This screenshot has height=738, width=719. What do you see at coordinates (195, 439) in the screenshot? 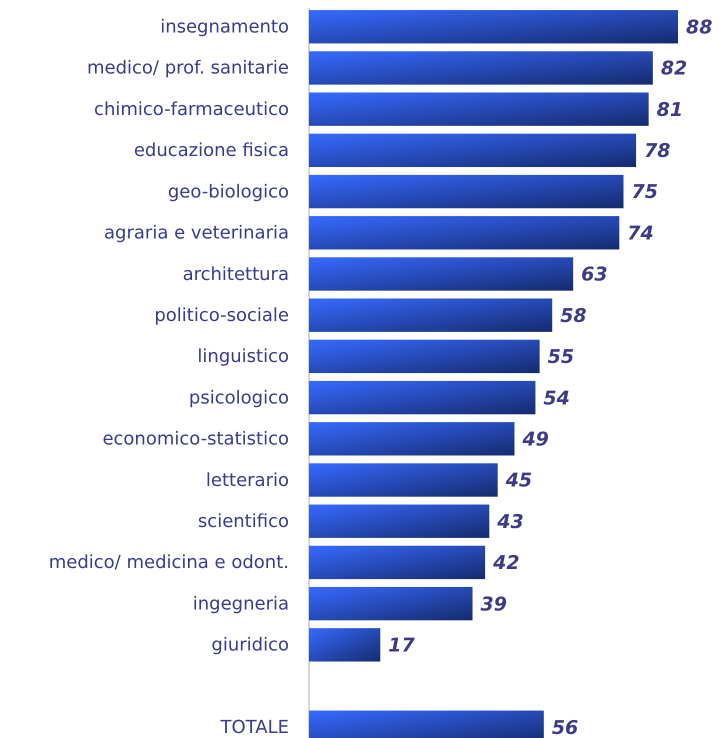
I see `y-tick-label: economico-statistico` at bounding box center [195, 439].